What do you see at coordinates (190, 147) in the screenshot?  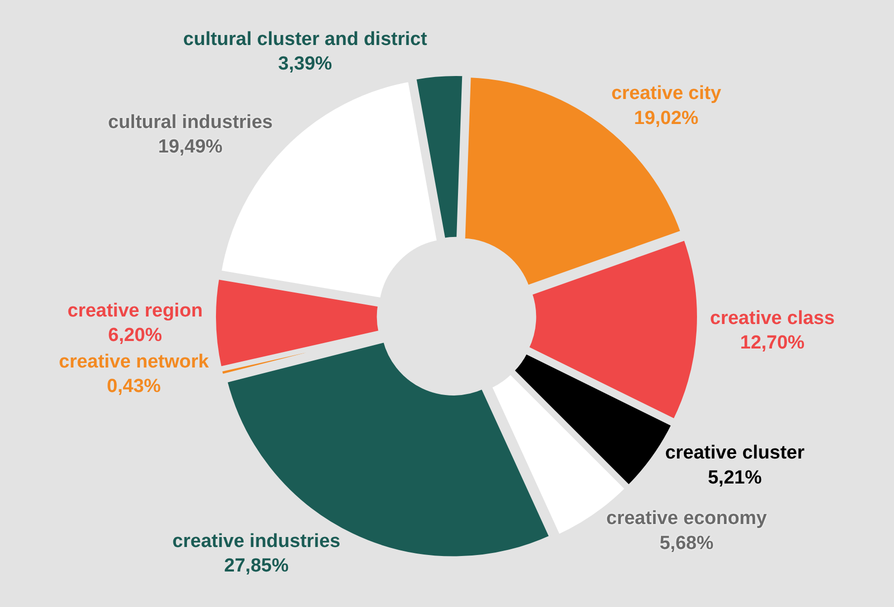 I see `data-label: 19,49%` at bounding box center [190, 147].